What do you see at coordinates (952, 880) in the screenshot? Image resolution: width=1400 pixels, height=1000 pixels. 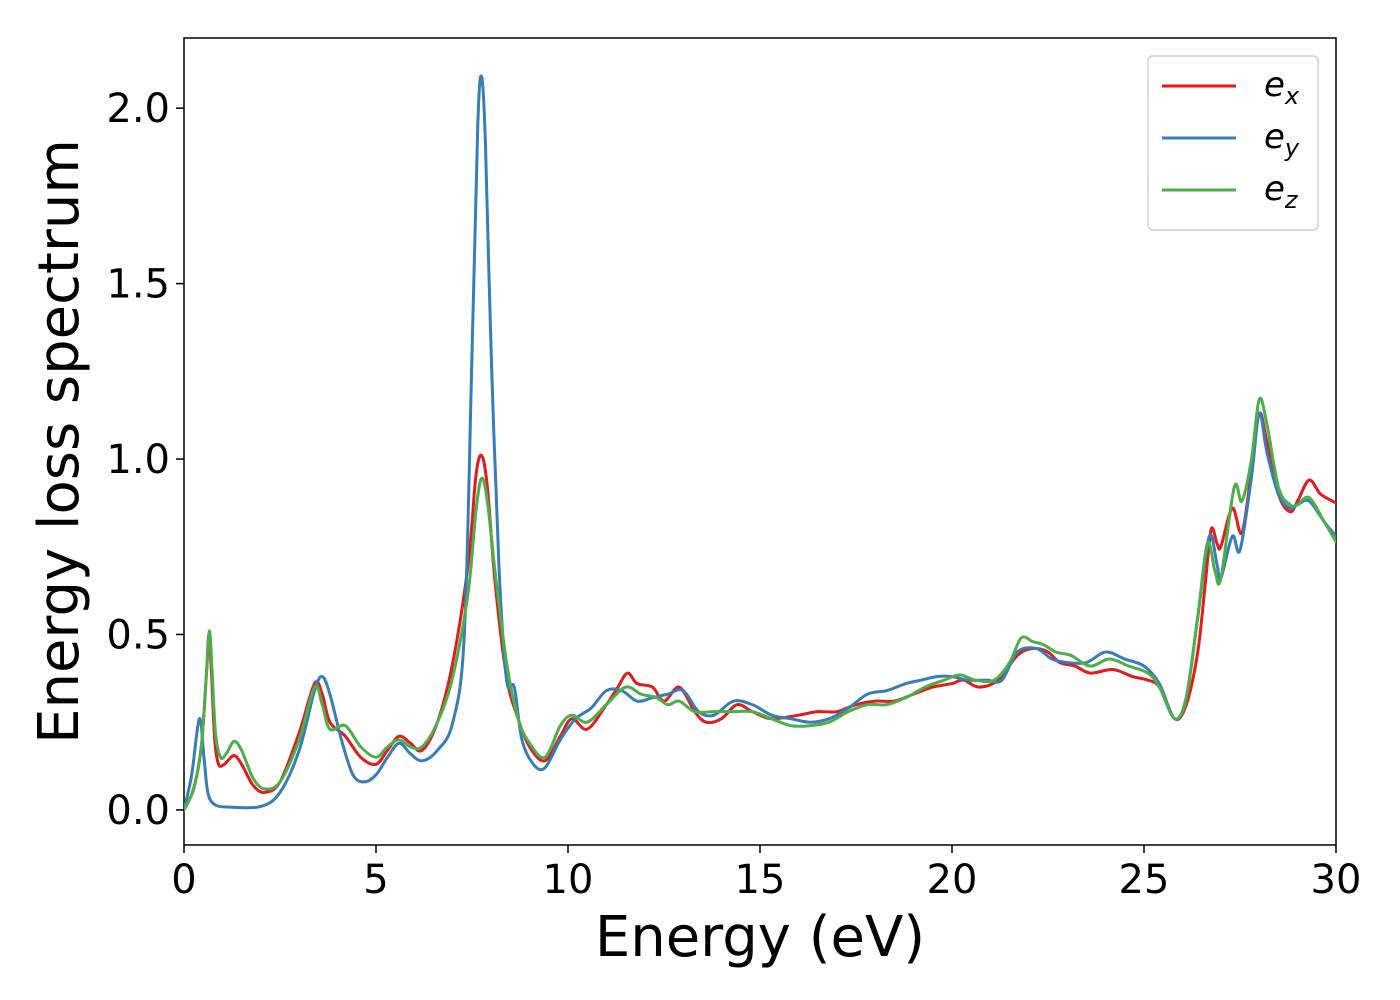 I see `x-tick-label: 20` at bounding box center [952, 880].